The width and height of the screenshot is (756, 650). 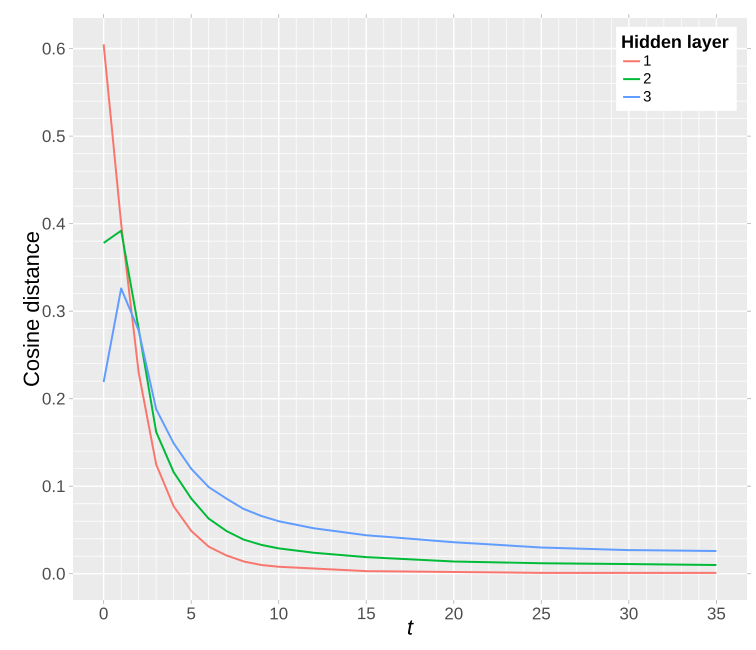 I want to click on x-tick-label: 5, so click(x=191, y=614).